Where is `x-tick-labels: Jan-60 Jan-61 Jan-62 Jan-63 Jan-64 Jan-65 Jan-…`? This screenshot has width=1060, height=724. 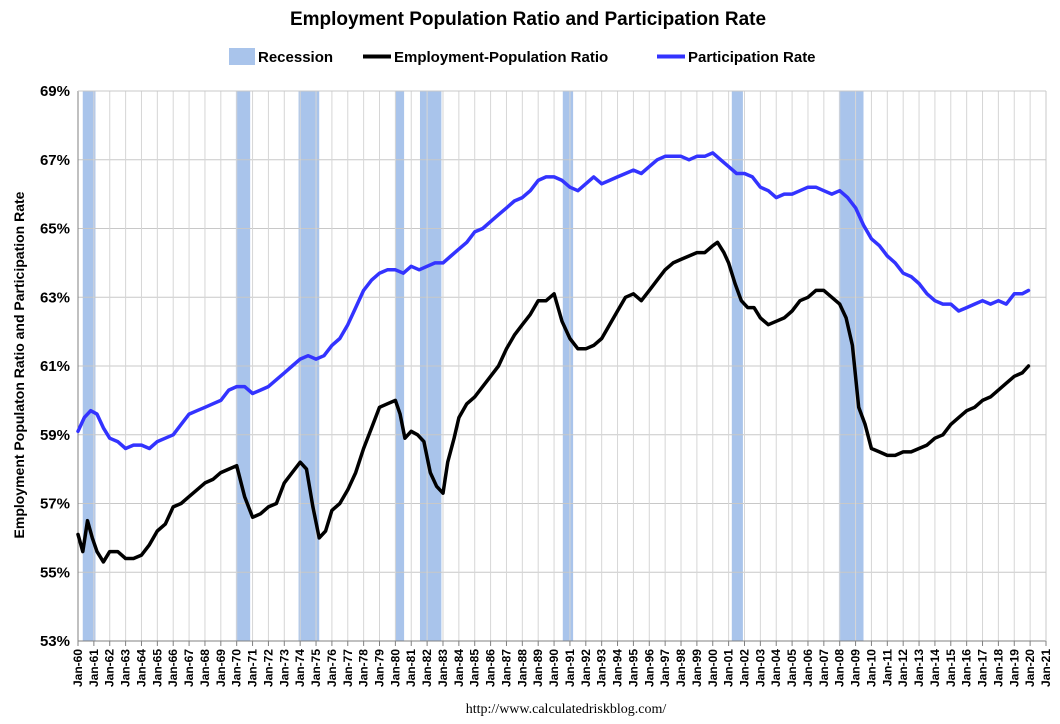
x-tick-labels: Jan-60 Jan-61 Jan-62 Jan-63 Jan-64 Jan-65 Jan-… is located at coordinates (562, 668).